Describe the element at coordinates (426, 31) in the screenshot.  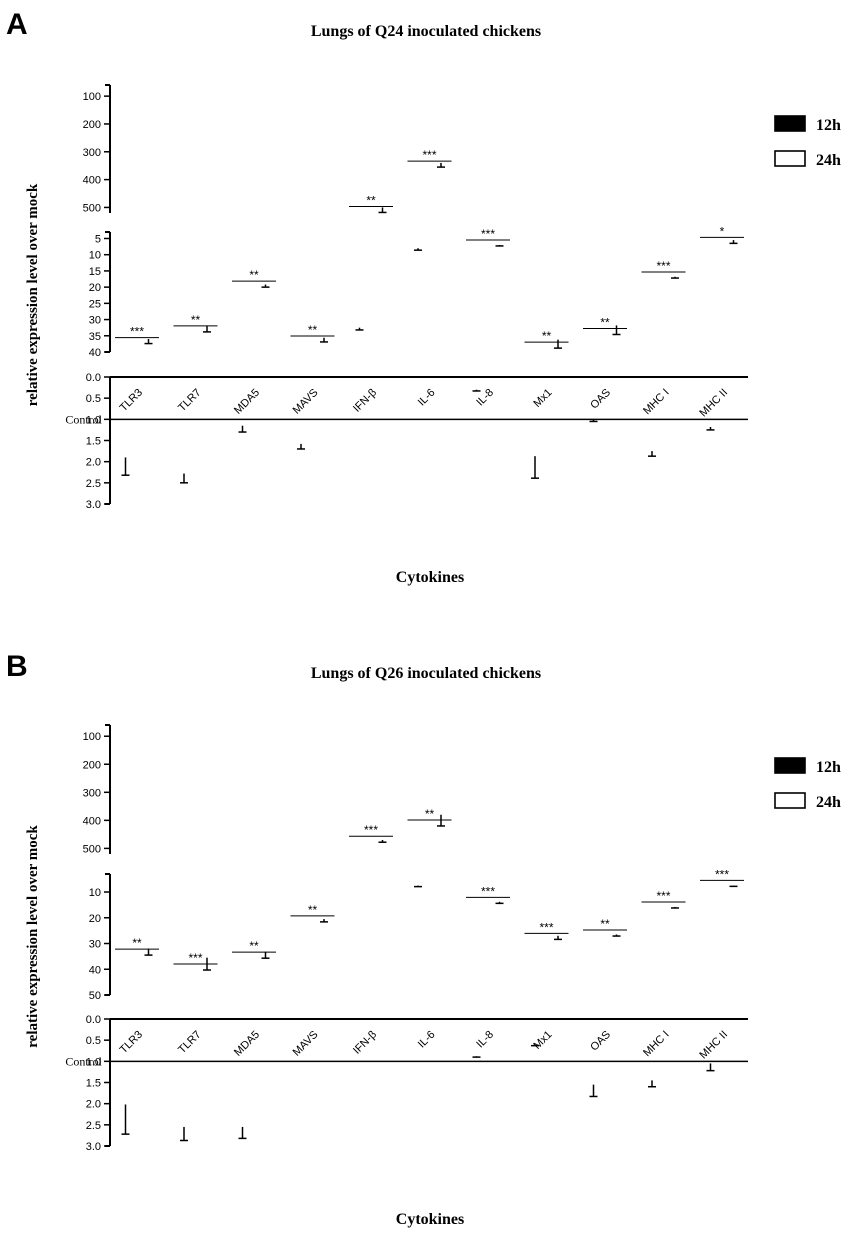
I see `chart-title: Lungs of Q24 inoculated chickens` at that location.